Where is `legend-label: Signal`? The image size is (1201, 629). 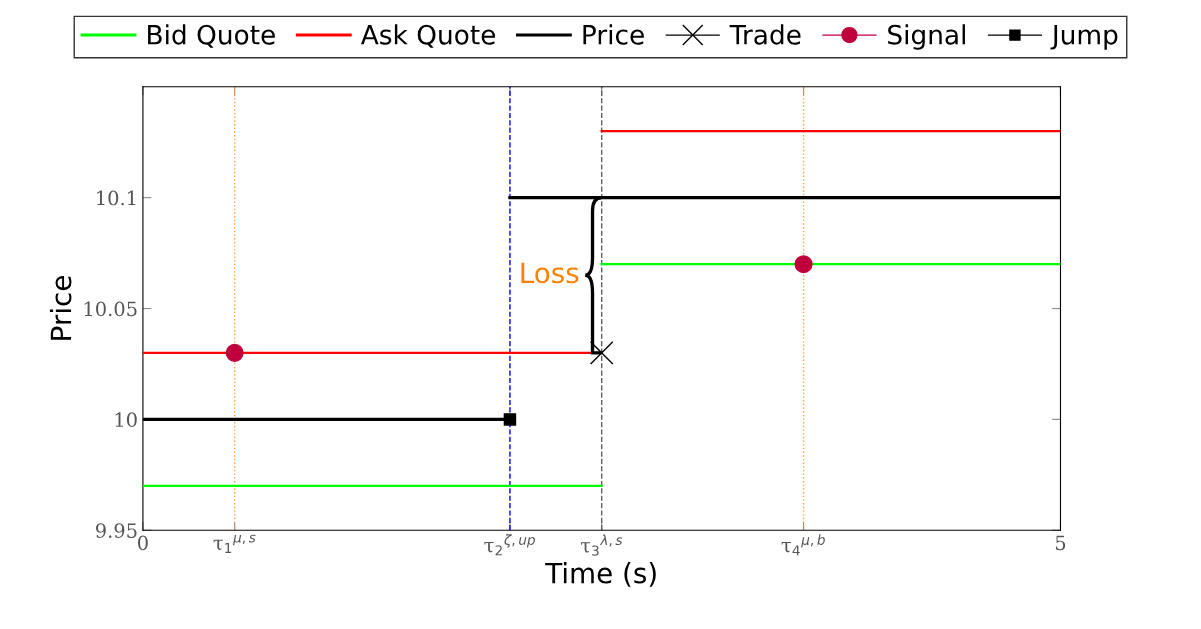 legend-label: Signal is located at coordinates (926, 37).